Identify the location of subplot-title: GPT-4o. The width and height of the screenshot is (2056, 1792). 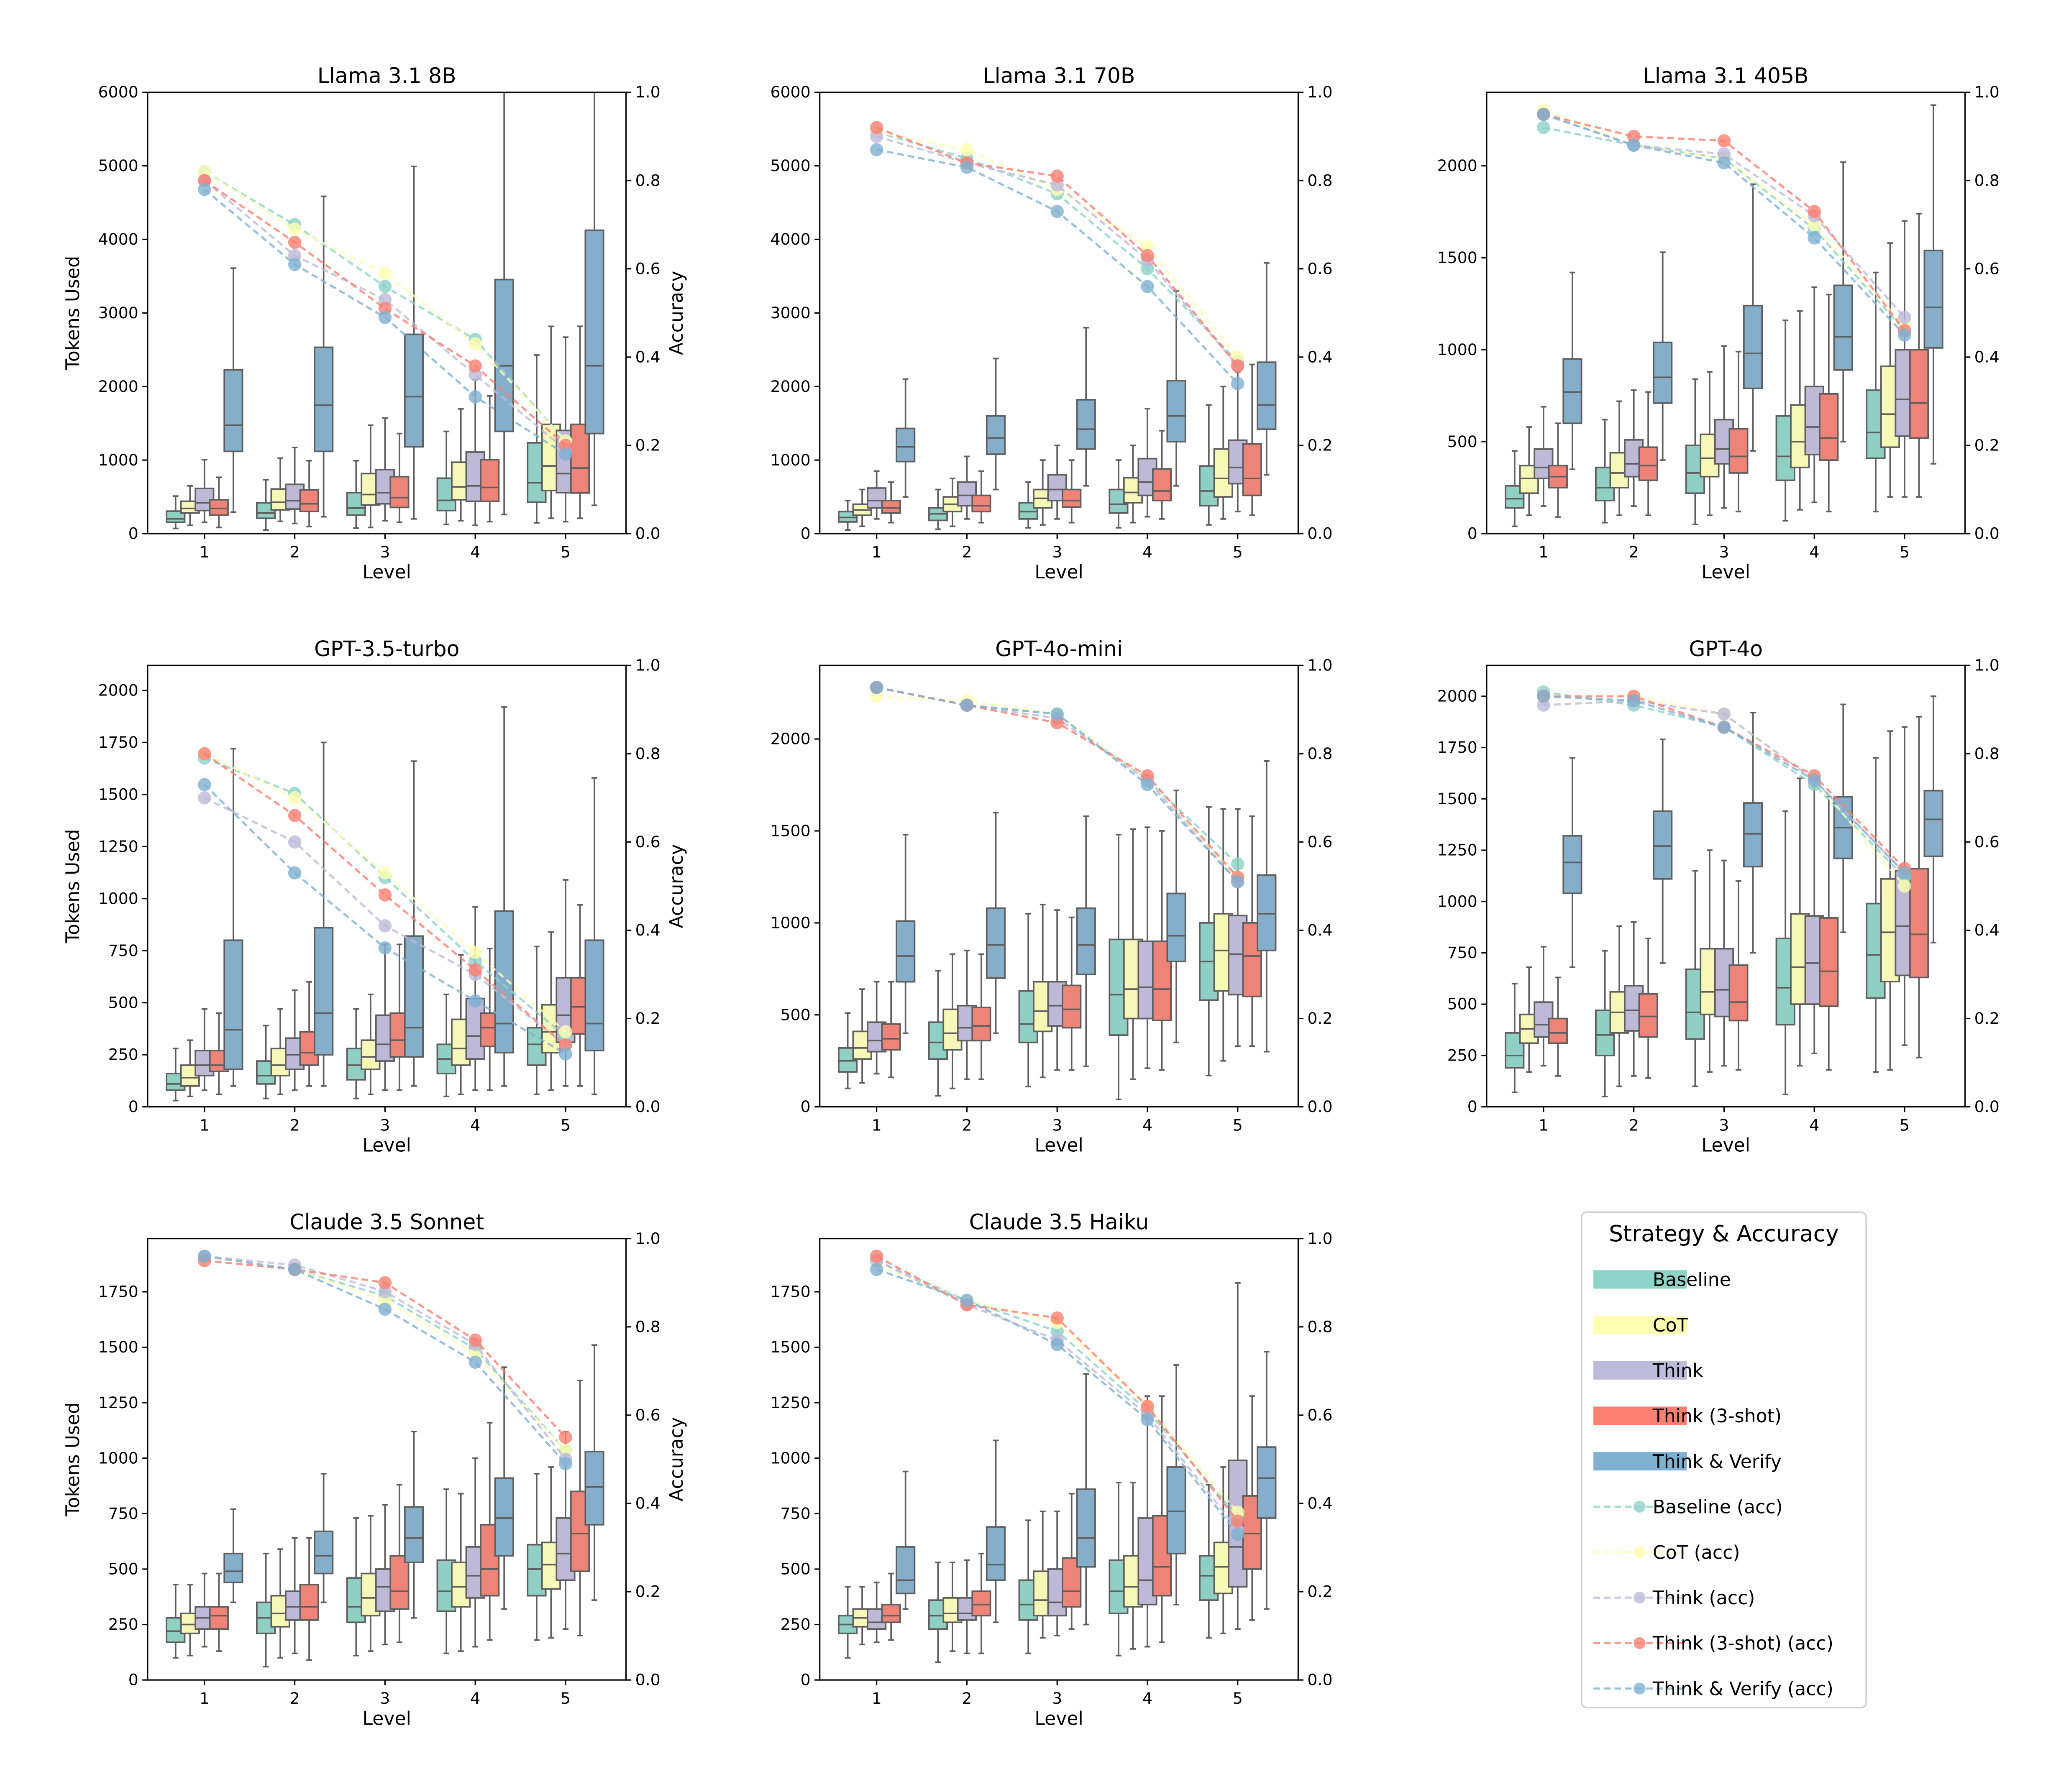
(1726, 649).